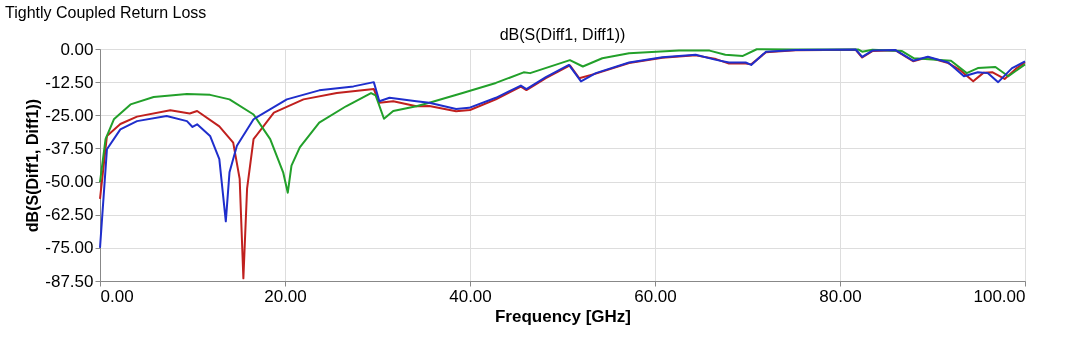 The width and height of the screenshot is (1080, 350). I want to click on x-tick-label: 20.00, so click(285, 296).